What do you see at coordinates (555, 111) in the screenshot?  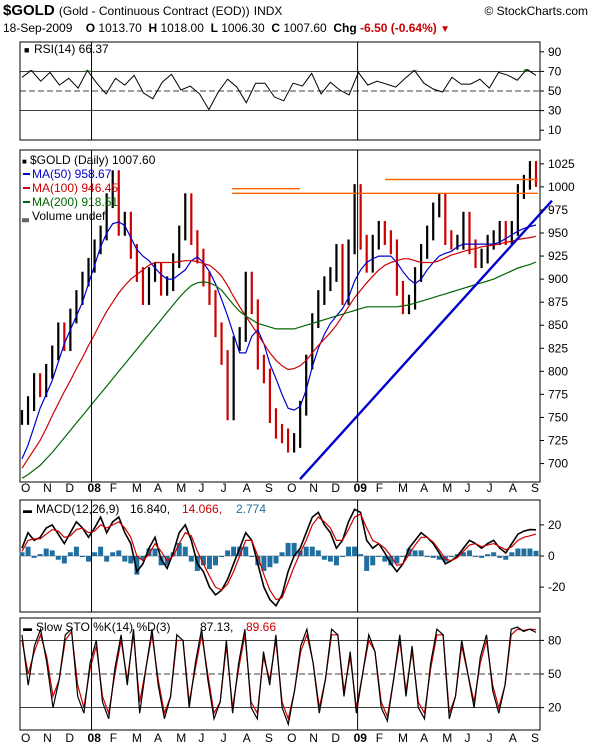 I see `rsi-y-tick-label: 30` at bounding box center [555, 111].